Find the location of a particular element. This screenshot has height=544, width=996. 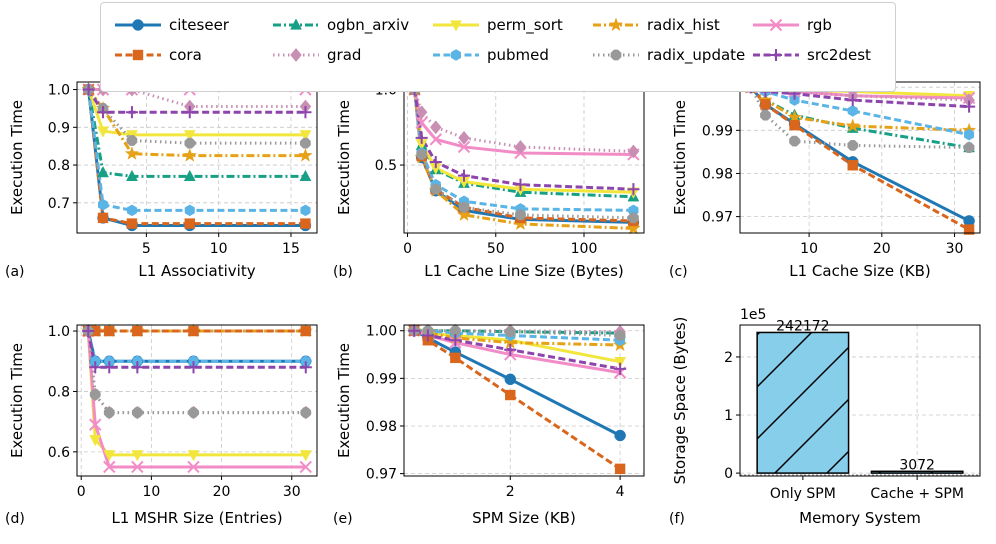

x-tick-label: 50 is located at coordinates (496, 249).